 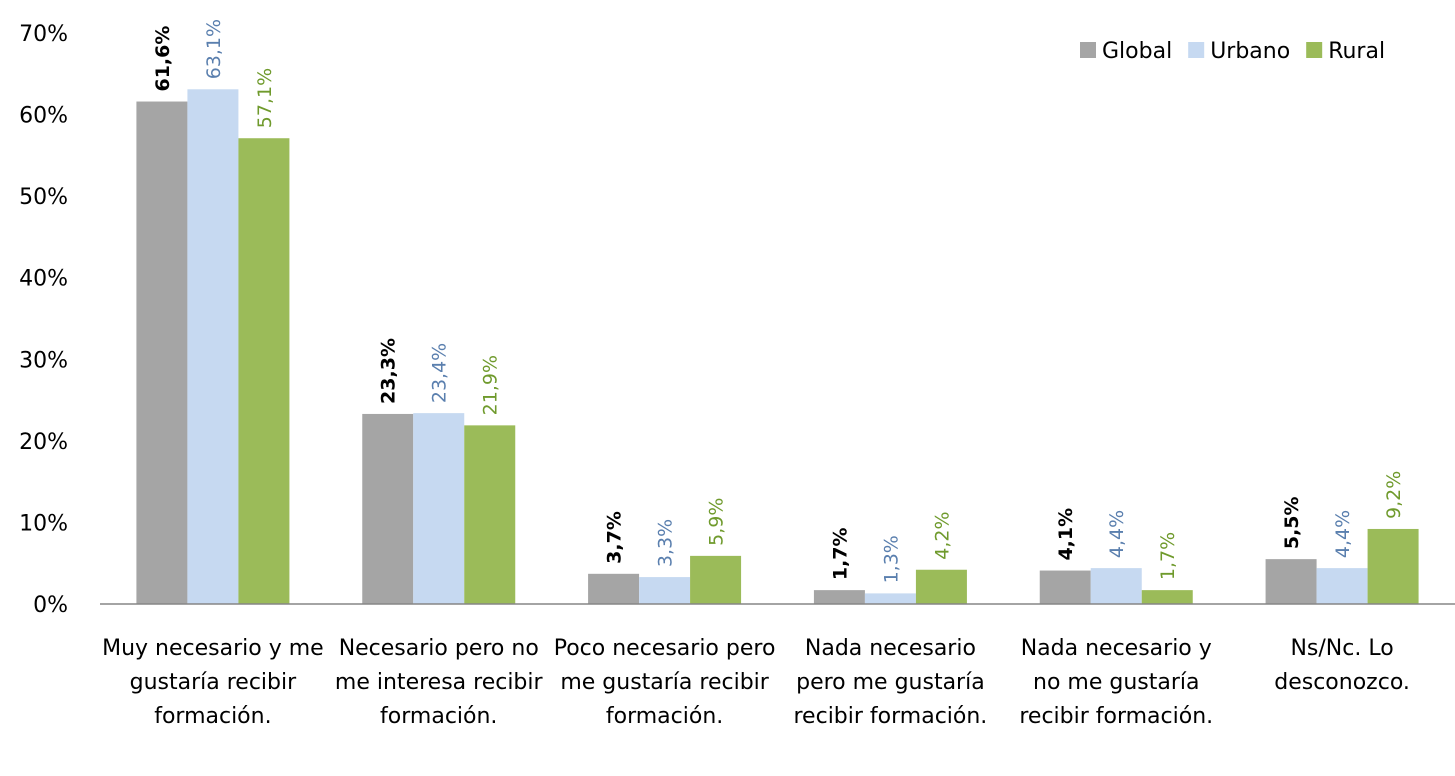 I want to click on y-tick-label: 30%, so click(x=43, y=360).